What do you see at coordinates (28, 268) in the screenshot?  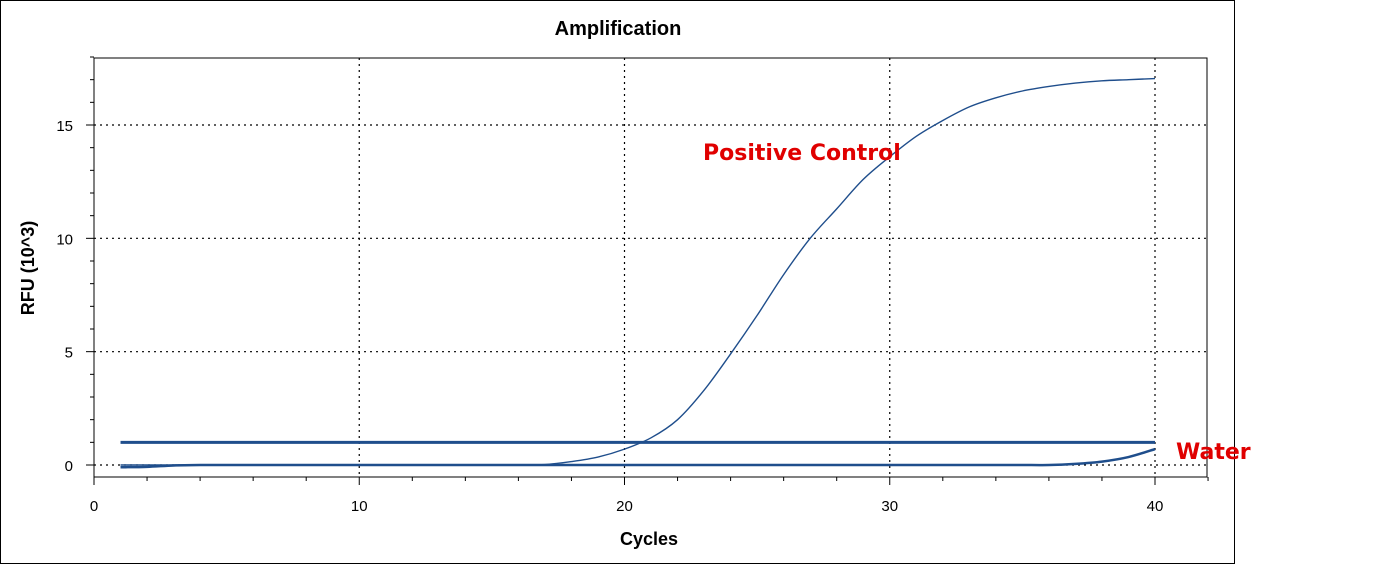 I see `y-axis-title: RFU (10^3)` at bounding box center [28, 268].